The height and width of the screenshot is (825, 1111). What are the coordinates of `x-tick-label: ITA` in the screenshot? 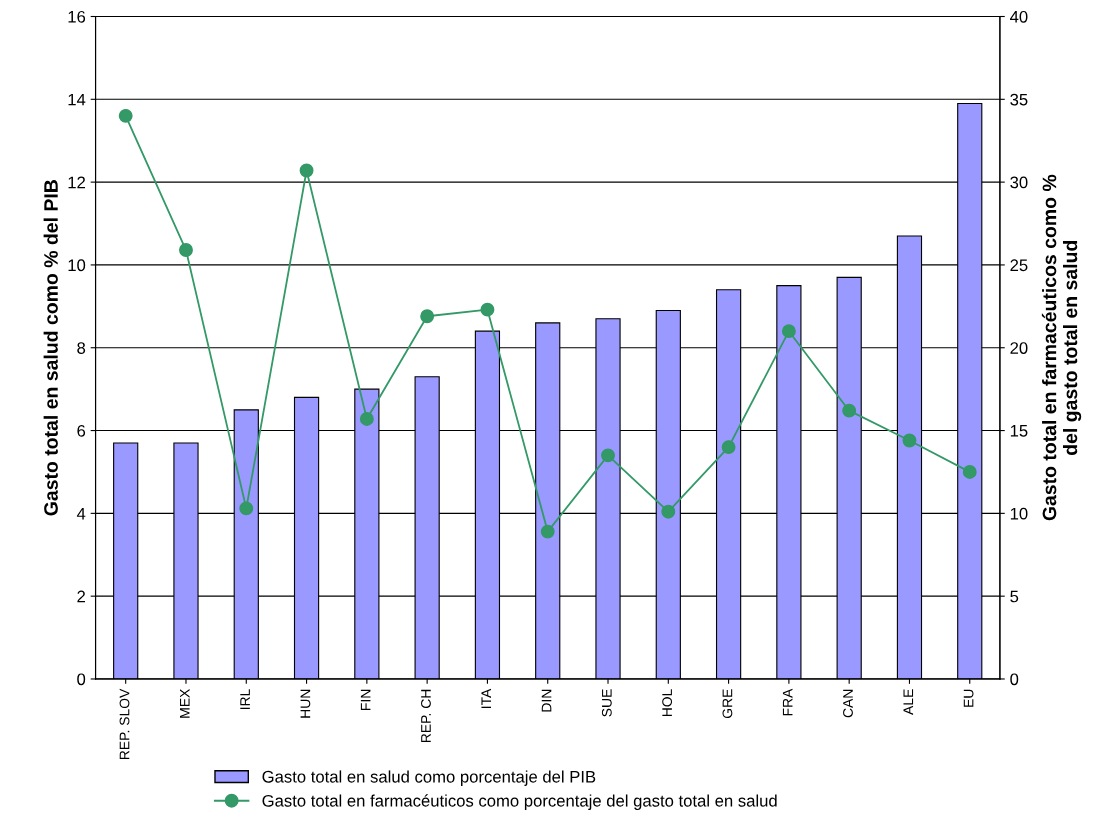 It's located at (486, 698).